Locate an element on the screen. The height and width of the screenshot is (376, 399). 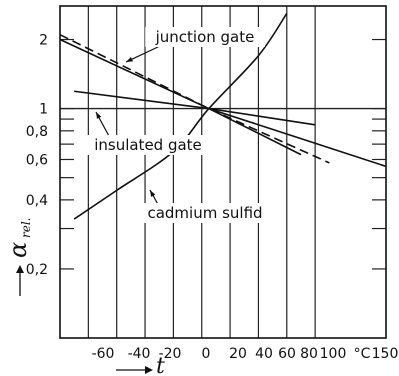
curve-label-2: cadmium sulfid is located at coordinates (204, 213).